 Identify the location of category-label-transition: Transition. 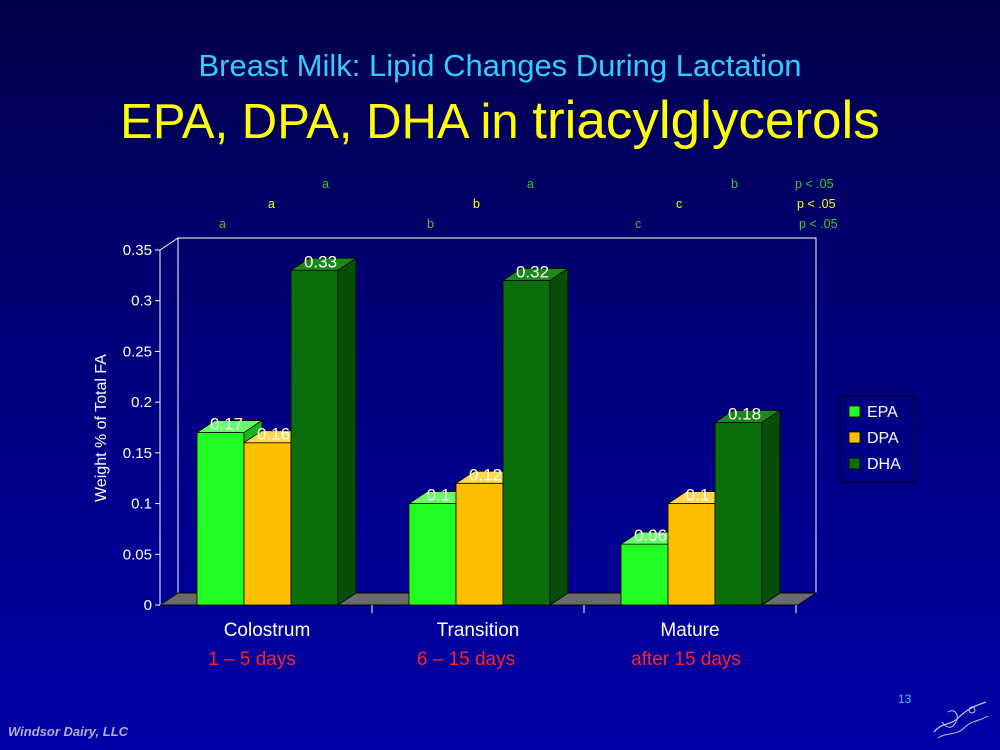
(478, 630).